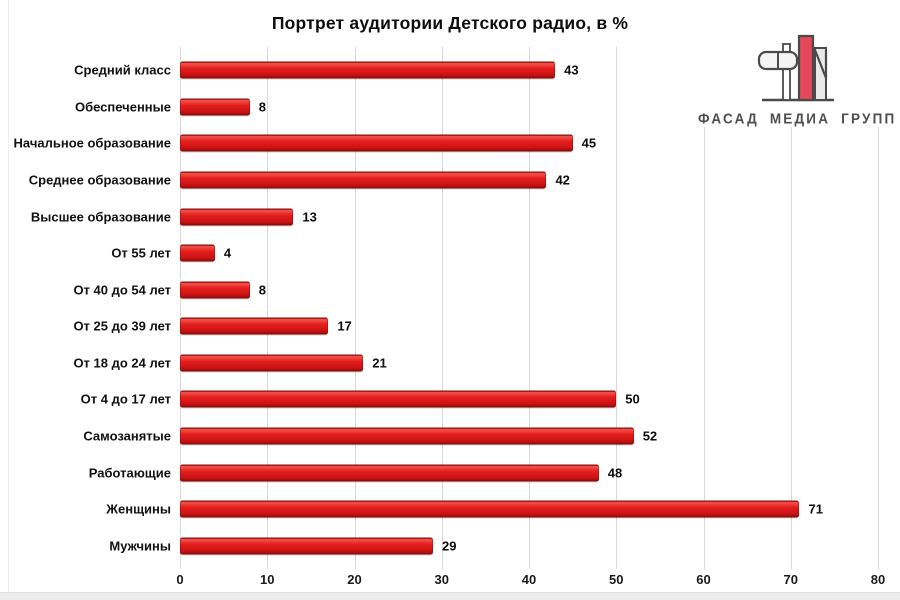 This screenshot has height=600, width=900. I want to click on category-label: Мужчины, so click(140, 546).